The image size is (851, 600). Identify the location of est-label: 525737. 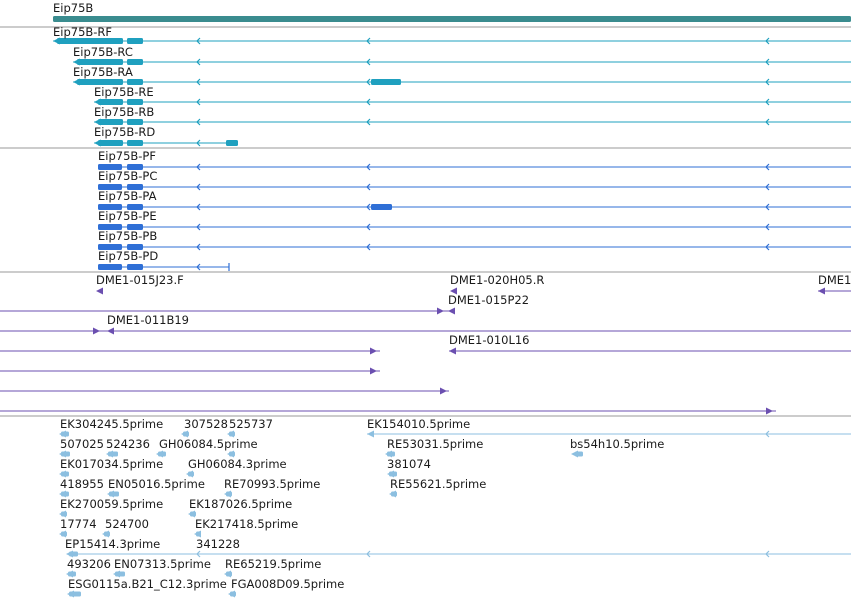
(251, 424).